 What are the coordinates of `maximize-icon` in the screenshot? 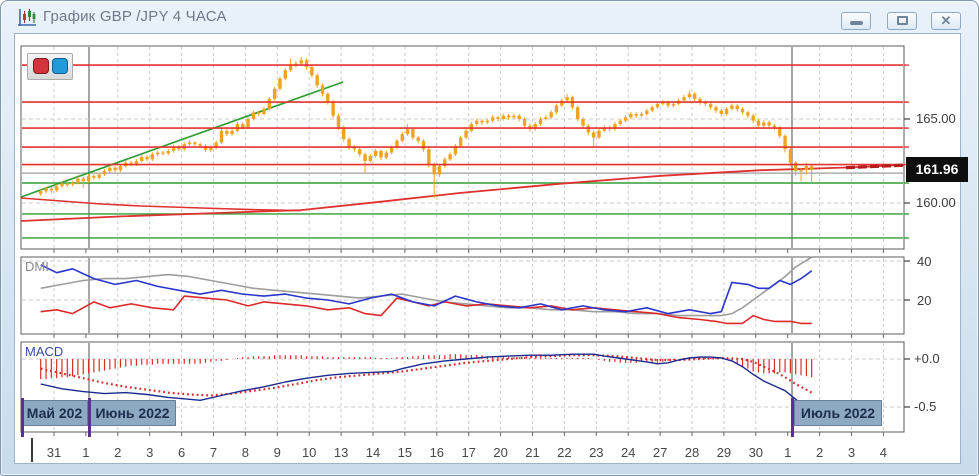 It's located at (902, 20).